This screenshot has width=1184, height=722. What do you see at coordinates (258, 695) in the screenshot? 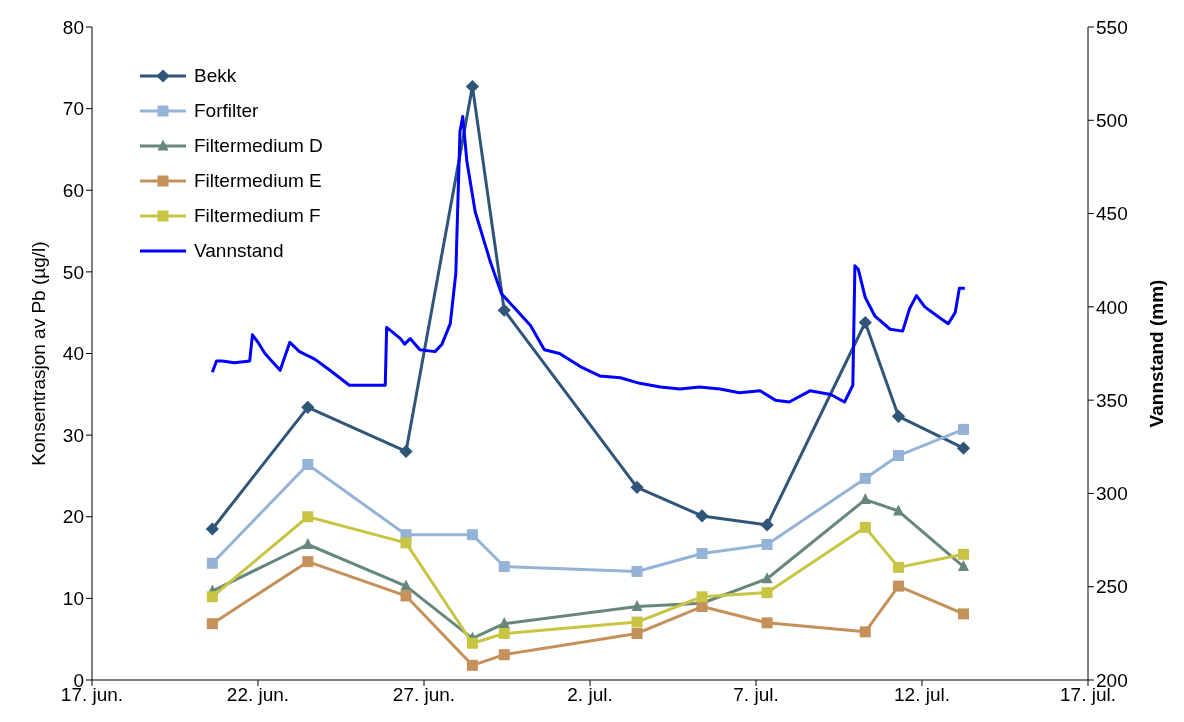
I see `x-tick-label: 22. jun.` at bounding box center [258, 695].